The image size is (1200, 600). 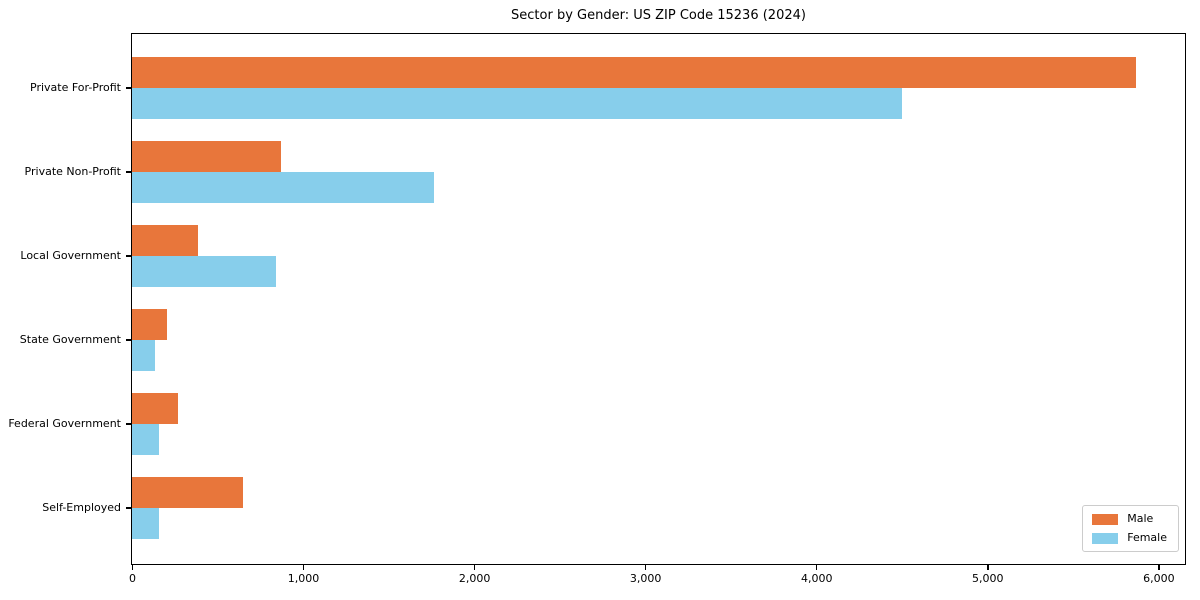 What do you see at coordinates (1159, 578) in the screenshot?
I see `x-tick-label-6-000: 6,000` at bounding box center [1159, 578].